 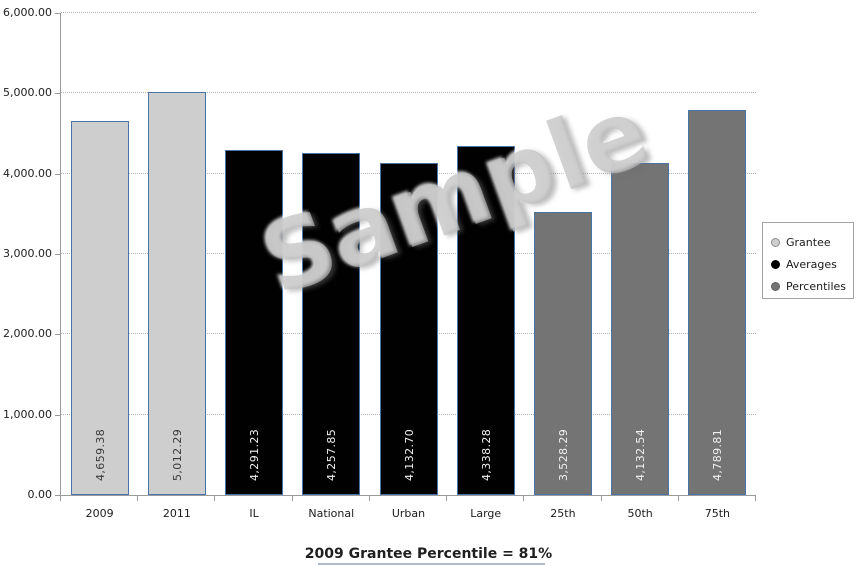 What do you see at coordinates (640, 513) in the screenshot?
I see `category-label-50th: 50th` at bounding box center [640, 513].